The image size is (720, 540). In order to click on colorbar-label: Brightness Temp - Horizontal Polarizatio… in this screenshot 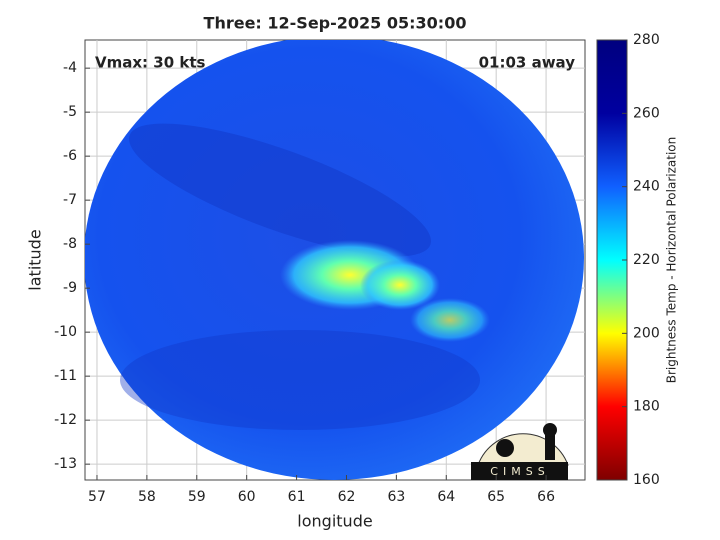, I will do `click(672, 260)`.